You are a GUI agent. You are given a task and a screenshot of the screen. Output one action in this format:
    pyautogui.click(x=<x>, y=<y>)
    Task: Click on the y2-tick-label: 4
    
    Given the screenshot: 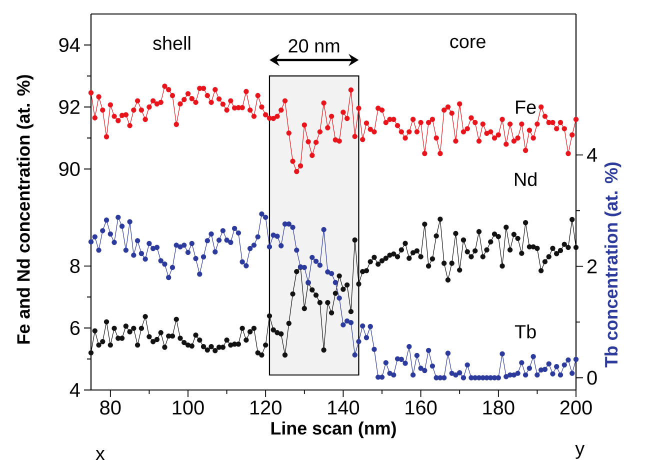 What is the action you would take?
    pyautogui.click(x=592, y=155)
    